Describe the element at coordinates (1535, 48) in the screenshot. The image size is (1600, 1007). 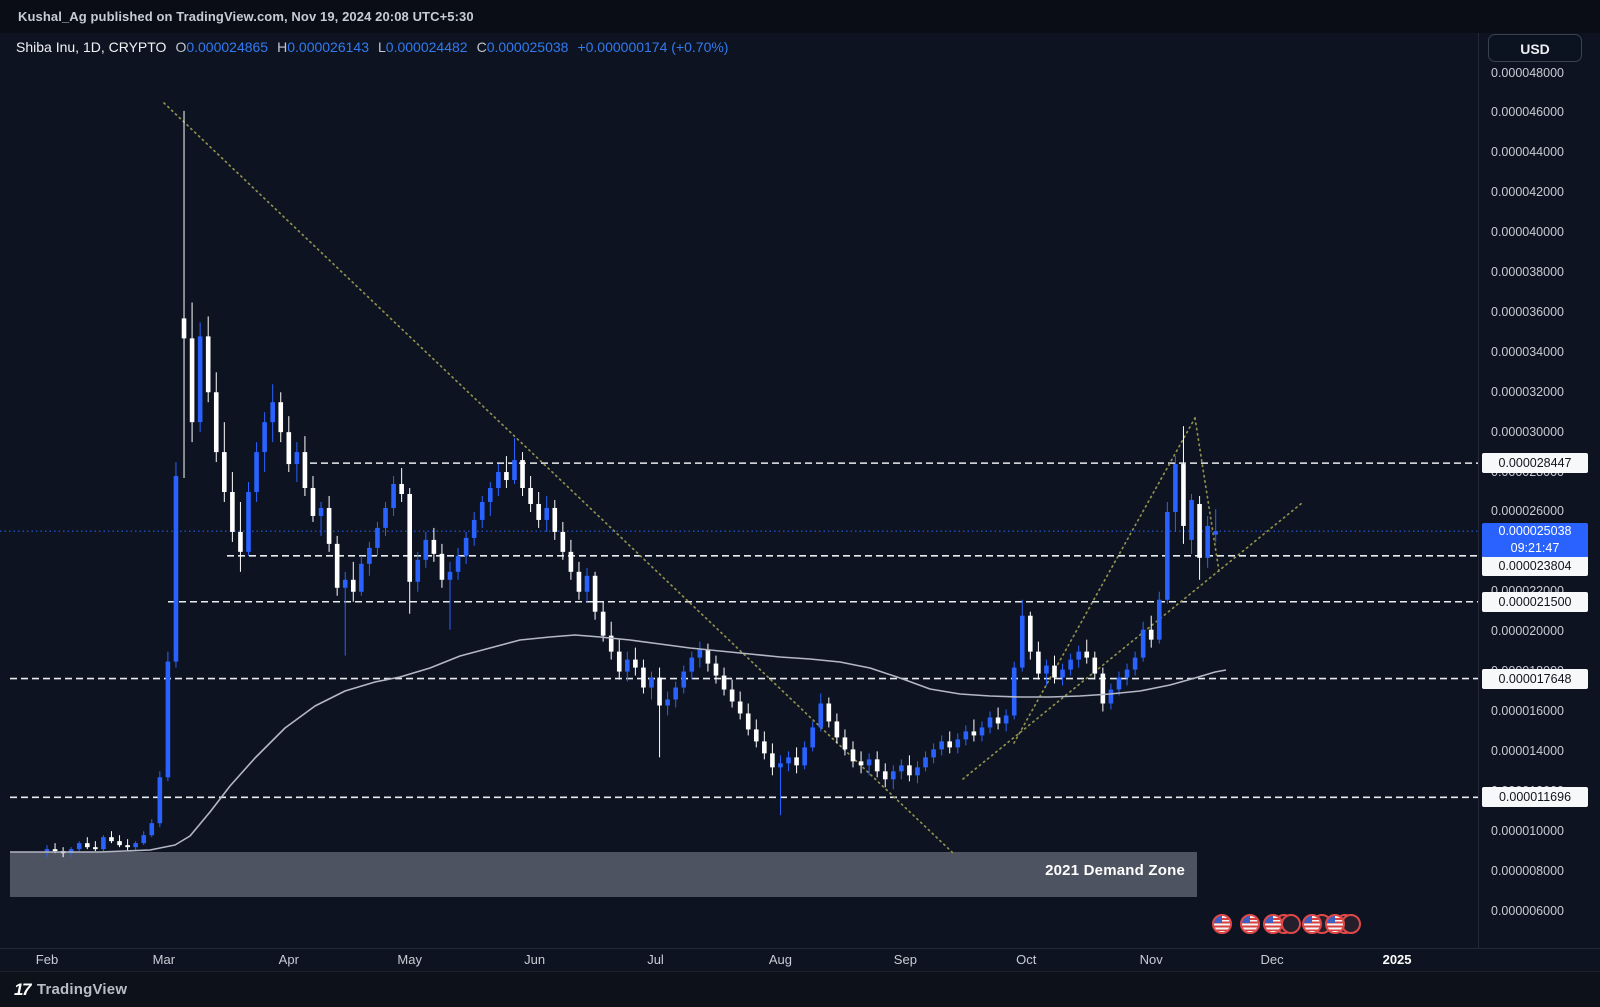
I see `currency-button: USD` at that location.